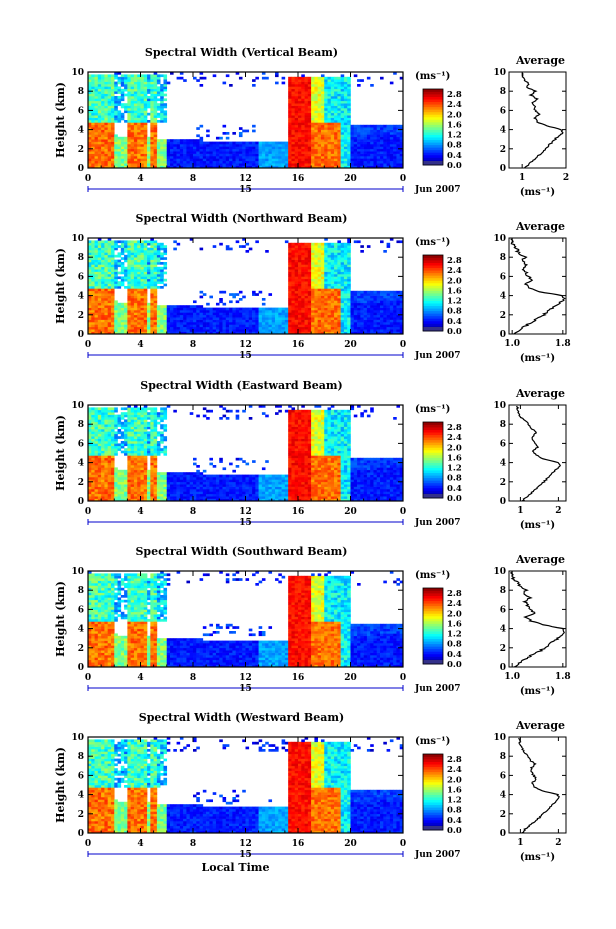 Image resolution: width=616 pixels, height=929 pixels. What do you see at coordinates (563, 677) in the screenshot?
I see `average-x-tick-label: 1.8` at bounding box center [563, 677].